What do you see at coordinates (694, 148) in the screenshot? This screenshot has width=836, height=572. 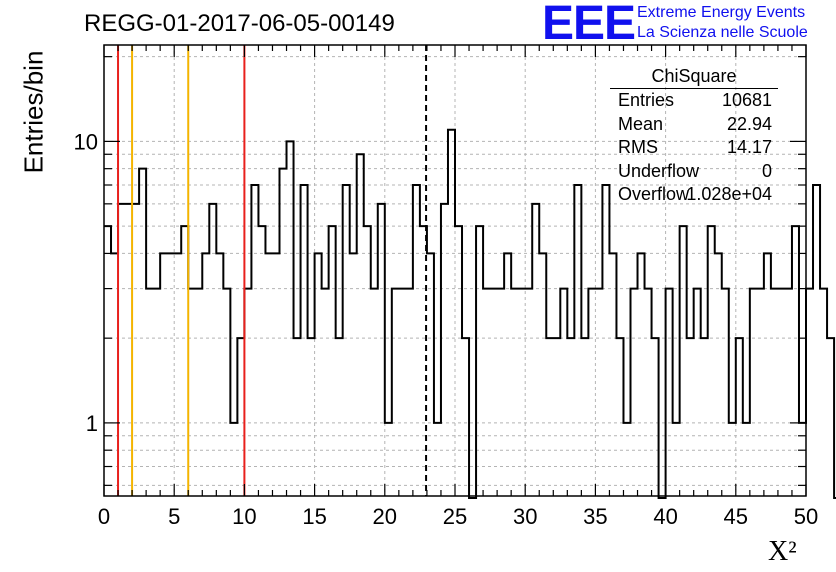 I see `stat-rms: RMS 14.17` at bounding box center [694, 148].